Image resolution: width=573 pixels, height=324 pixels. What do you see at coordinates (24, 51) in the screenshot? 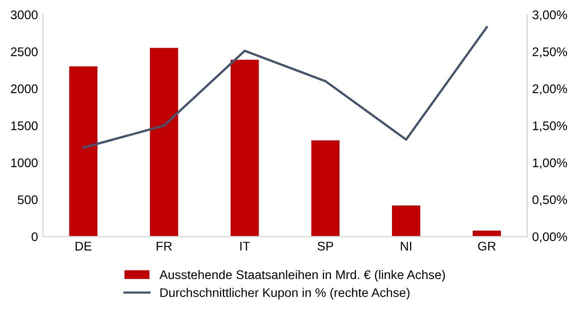
I see `y-tick-label: 2500` at bounding box center [24, 51].